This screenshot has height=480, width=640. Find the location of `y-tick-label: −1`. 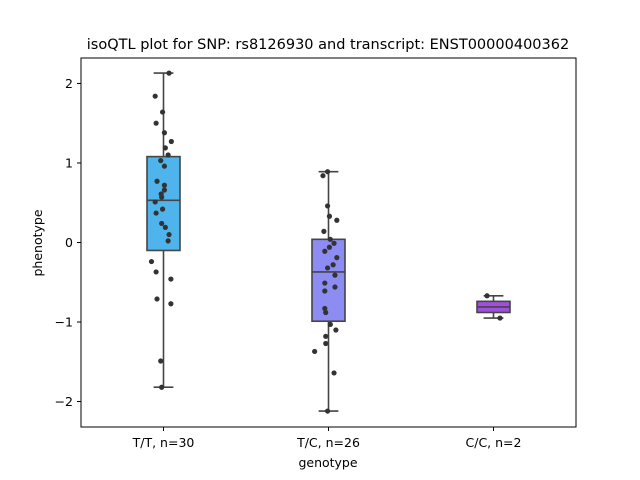

y-tick-label: −1 is located at coordinates (64, 322).